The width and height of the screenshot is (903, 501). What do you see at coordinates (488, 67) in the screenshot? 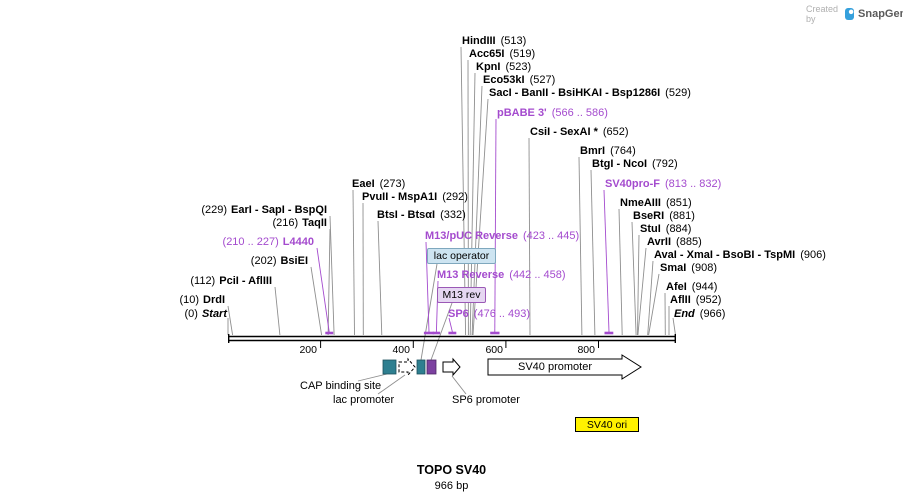
I see `enzyme-name: KpnI` at bounding box center [488, 67].